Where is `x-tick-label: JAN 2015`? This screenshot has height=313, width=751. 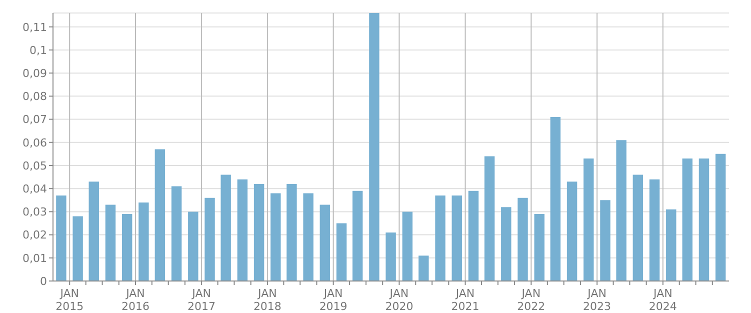
x-tick-label: JAN 2015 is located at coordinates (70, 300).